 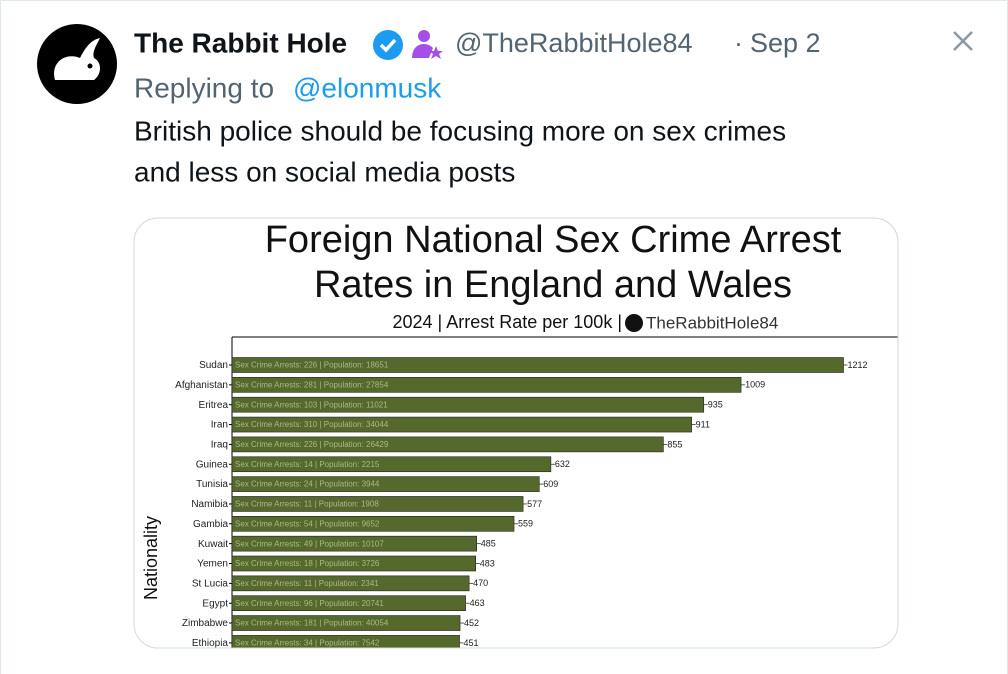 What do you see at coordinates (715, 405) in the screenshot?
I see `value-label: 935` at bounding box center [715, 405].